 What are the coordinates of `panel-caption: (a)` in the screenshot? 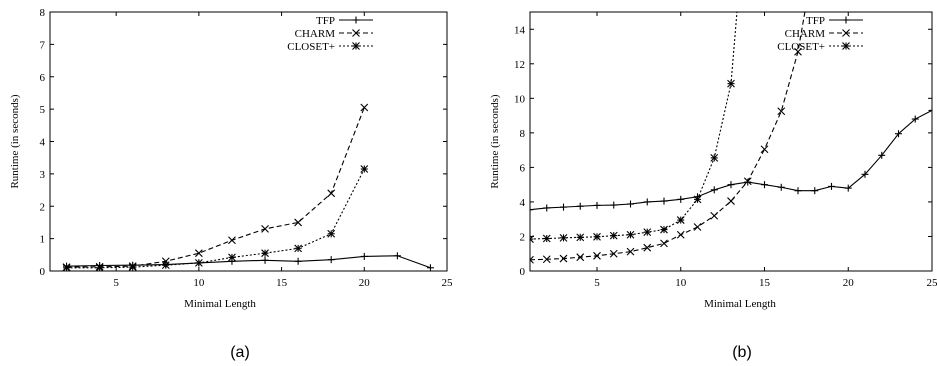 It's located at (240, 352).